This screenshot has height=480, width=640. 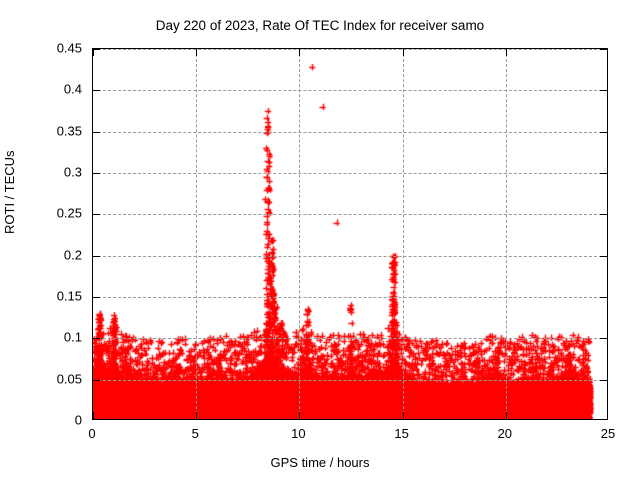 What do you see at coordinates (72, 89) in the screenshot?
I see `y-axis-tick-label: 0.4` at bounding box center [72, 89].